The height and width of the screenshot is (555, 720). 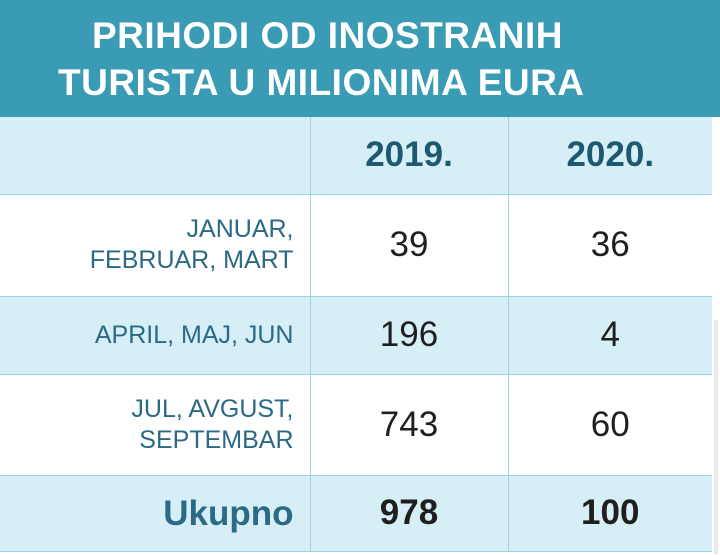 I want to click on total-2020: 100, so click(x=610, y=512).